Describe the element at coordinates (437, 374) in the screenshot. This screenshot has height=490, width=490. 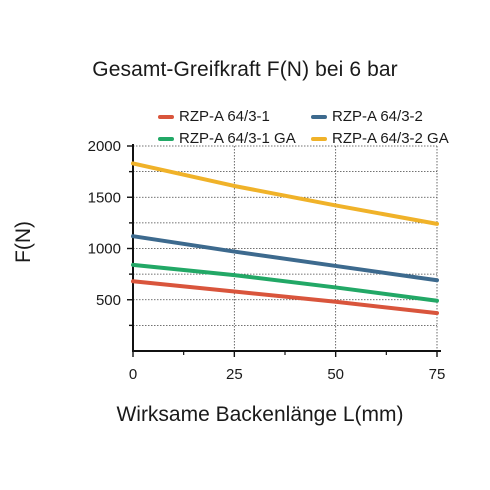
I see `x-tick-label: 75` at that location.